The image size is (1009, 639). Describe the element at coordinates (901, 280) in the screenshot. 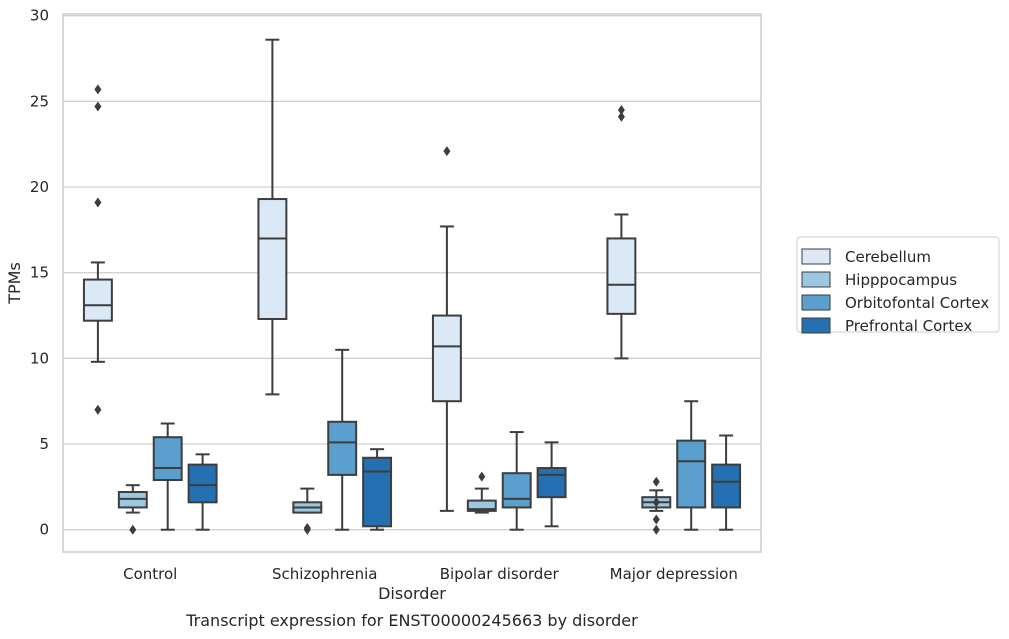

I see `legend-entry-label: Hipppocampus` at that location.